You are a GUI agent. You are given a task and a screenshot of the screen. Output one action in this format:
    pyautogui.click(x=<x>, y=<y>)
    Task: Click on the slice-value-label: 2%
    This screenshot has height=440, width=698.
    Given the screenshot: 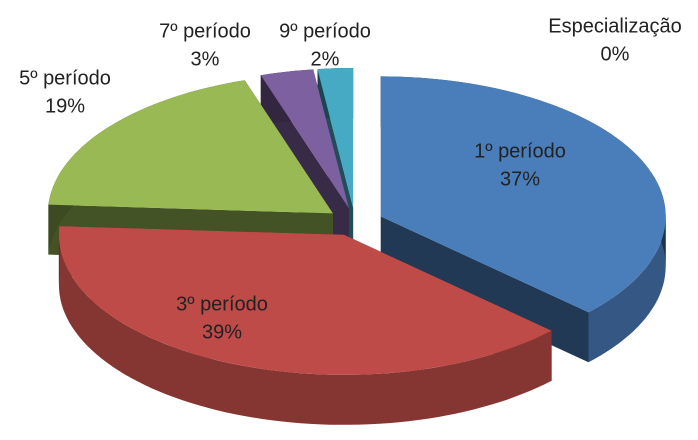 What is the action you would take?
    pyautogui.click(x=325, y=59)
    